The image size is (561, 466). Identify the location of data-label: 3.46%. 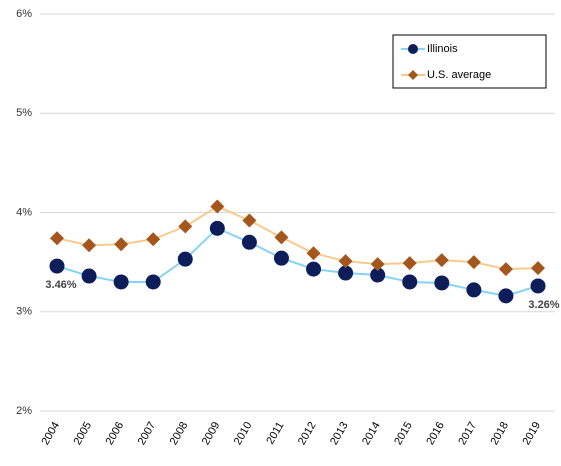
(60, 285).